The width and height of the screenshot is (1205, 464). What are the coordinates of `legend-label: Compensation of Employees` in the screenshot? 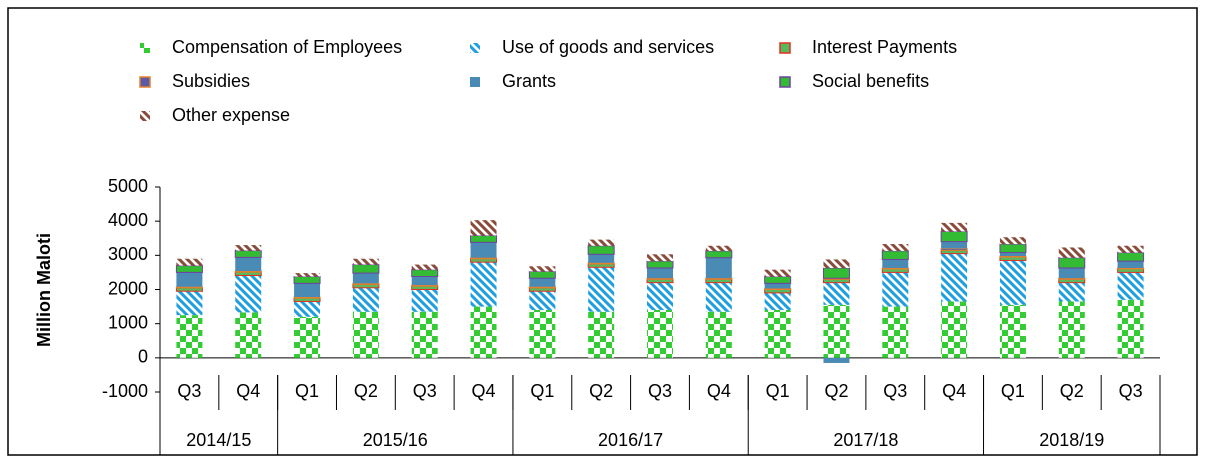 It's located at (287, 47).